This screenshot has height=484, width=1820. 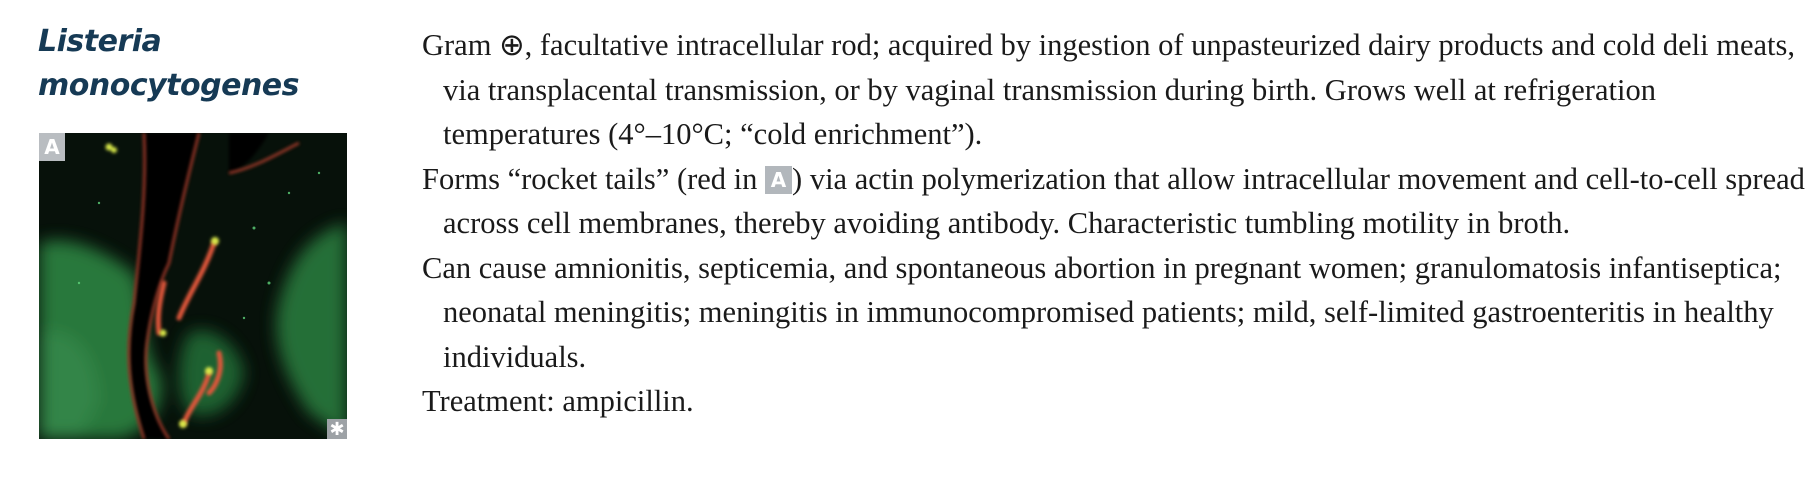 I want to click on entry-title: Listeria monocytogenes, so click(x=203, y=64).